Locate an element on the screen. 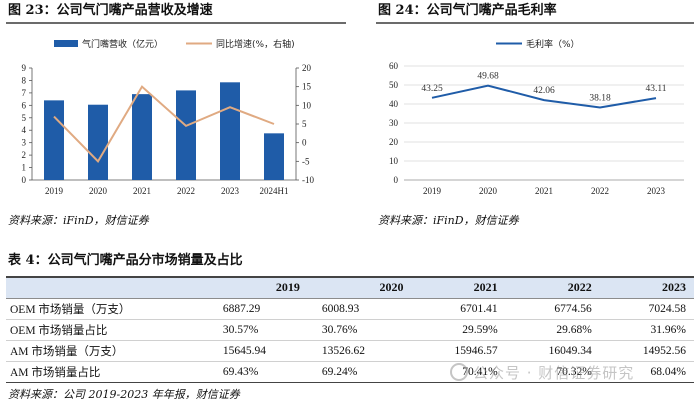  legend-line-label: 同比增速(%，右轴) is located at coordinates (255, 44).